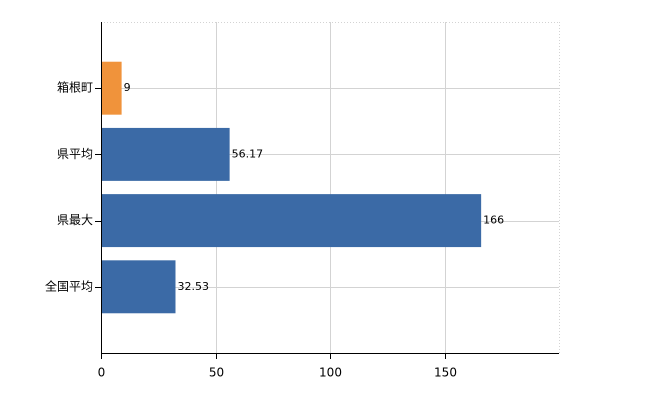  Describe the element at coordinates (102, 373) in the screenshot. I see `x-tick-label: 0` at that location.